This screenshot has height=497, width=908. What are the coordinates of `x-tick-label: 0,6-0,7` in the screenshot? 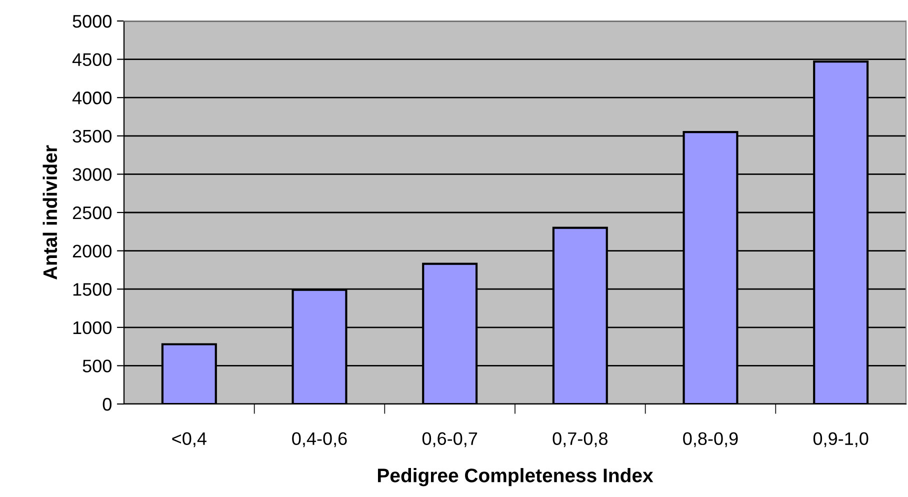 It's located at (450, 440).